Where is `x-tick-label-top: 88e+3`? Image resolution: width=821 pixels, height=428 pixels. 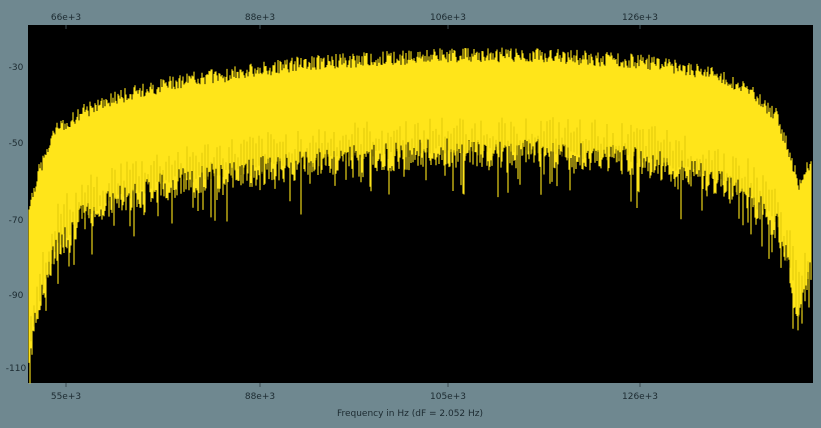 x-tick-label-top: 88e+3 is located at coordinates (260, 18).